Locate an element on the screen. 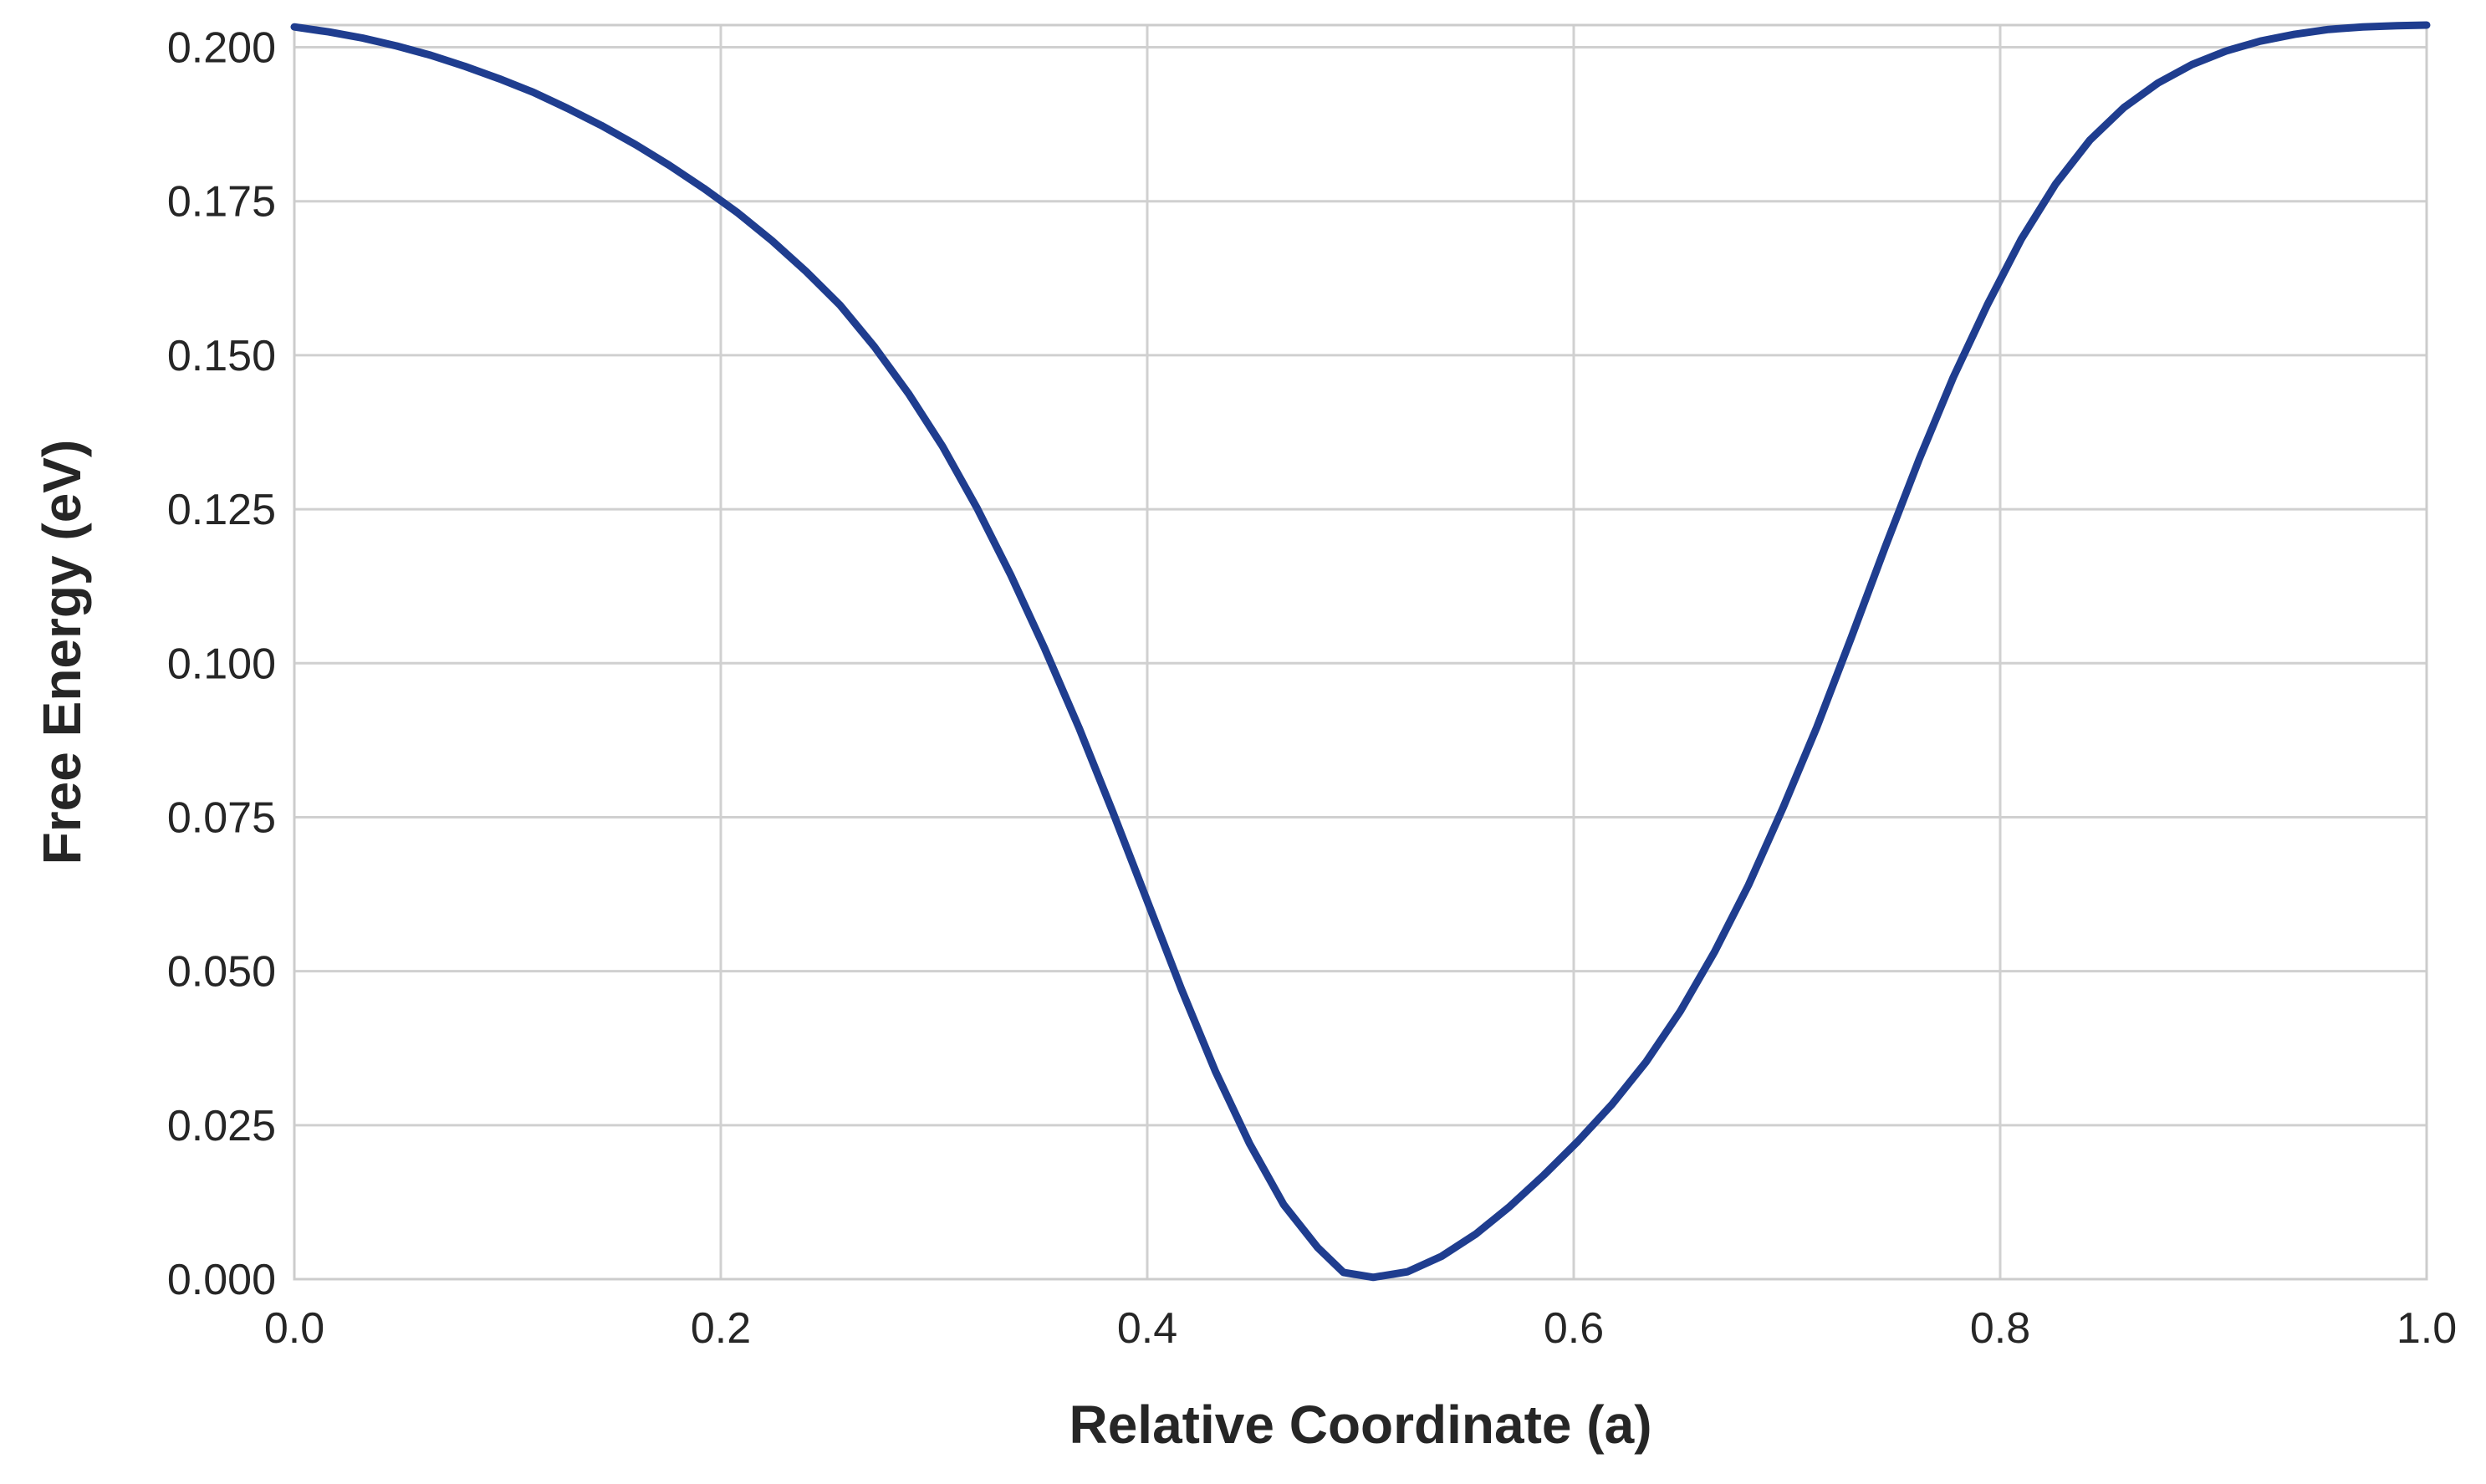  y-tick-label: 0.025 is located at coordinates (221, 1126).